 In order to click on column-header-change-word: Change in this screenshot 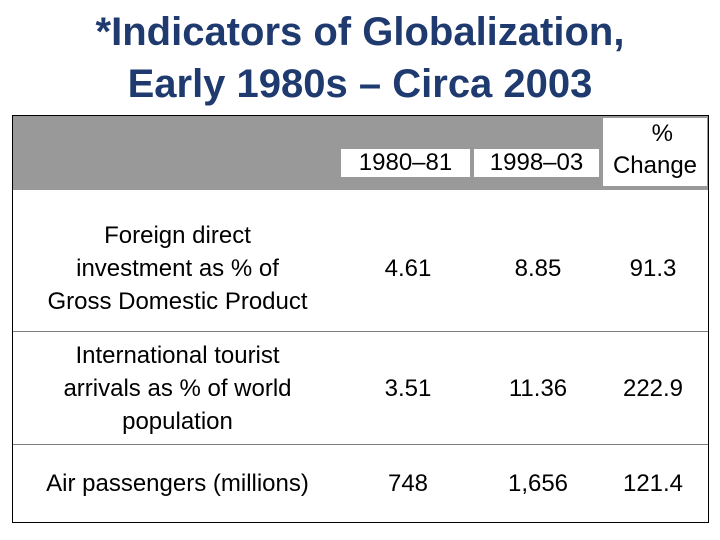, I will do `click(655, 165)`.